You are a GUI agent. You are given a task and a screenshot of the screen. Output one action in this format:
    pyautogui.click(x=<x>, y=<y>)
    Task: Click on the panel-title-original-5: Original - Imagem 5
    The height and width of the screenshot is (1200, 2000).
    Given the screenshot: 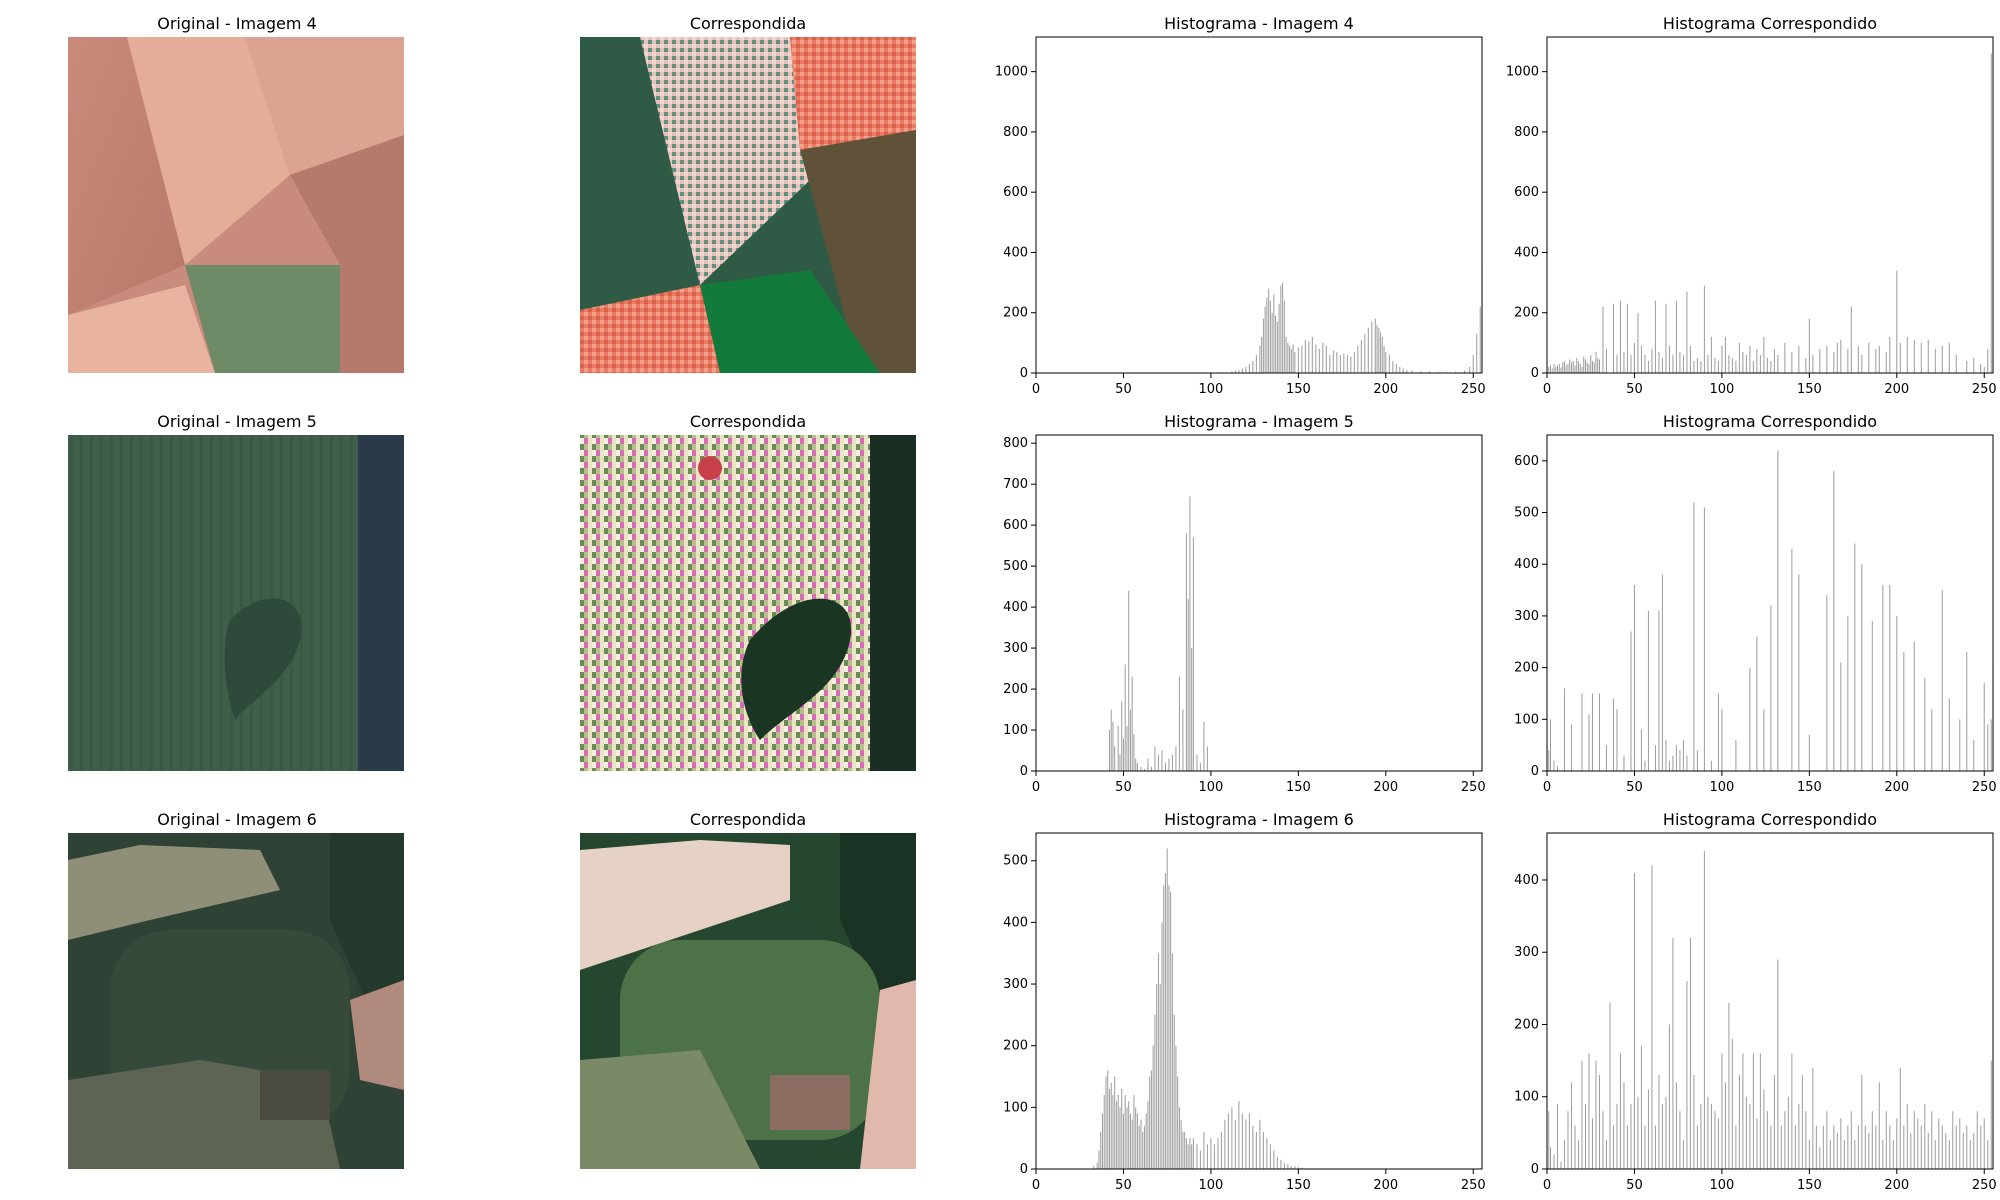 What is the action you would take?
    pyautogui.click(x=237, y=421)
    